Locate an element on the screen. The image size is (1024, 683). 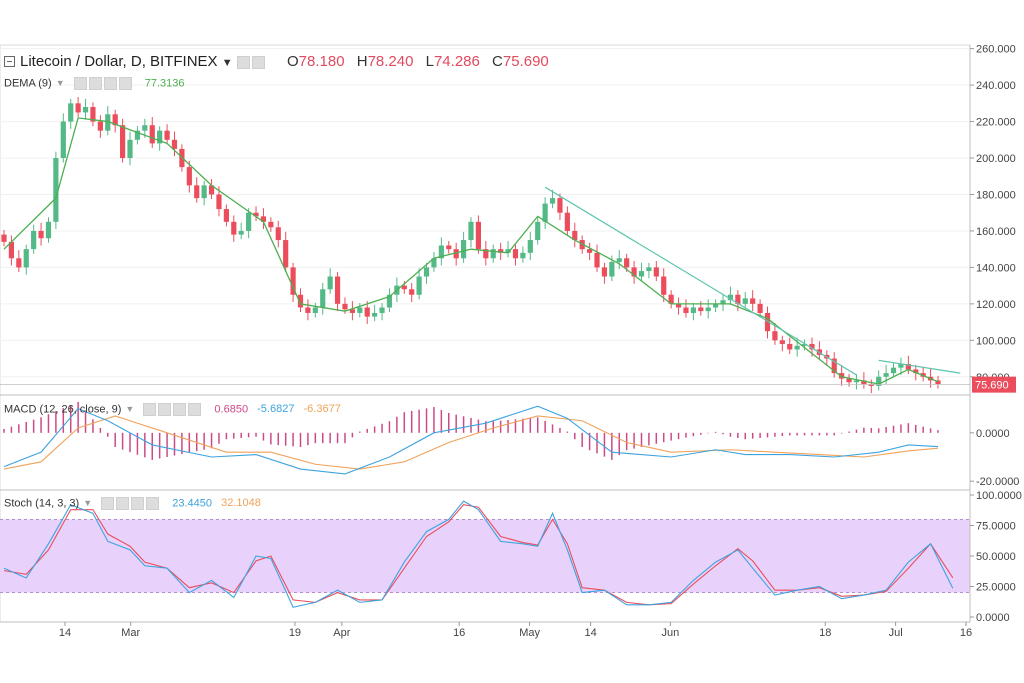
price-tick-label: 260.000 is located at coordinates (996, 50).